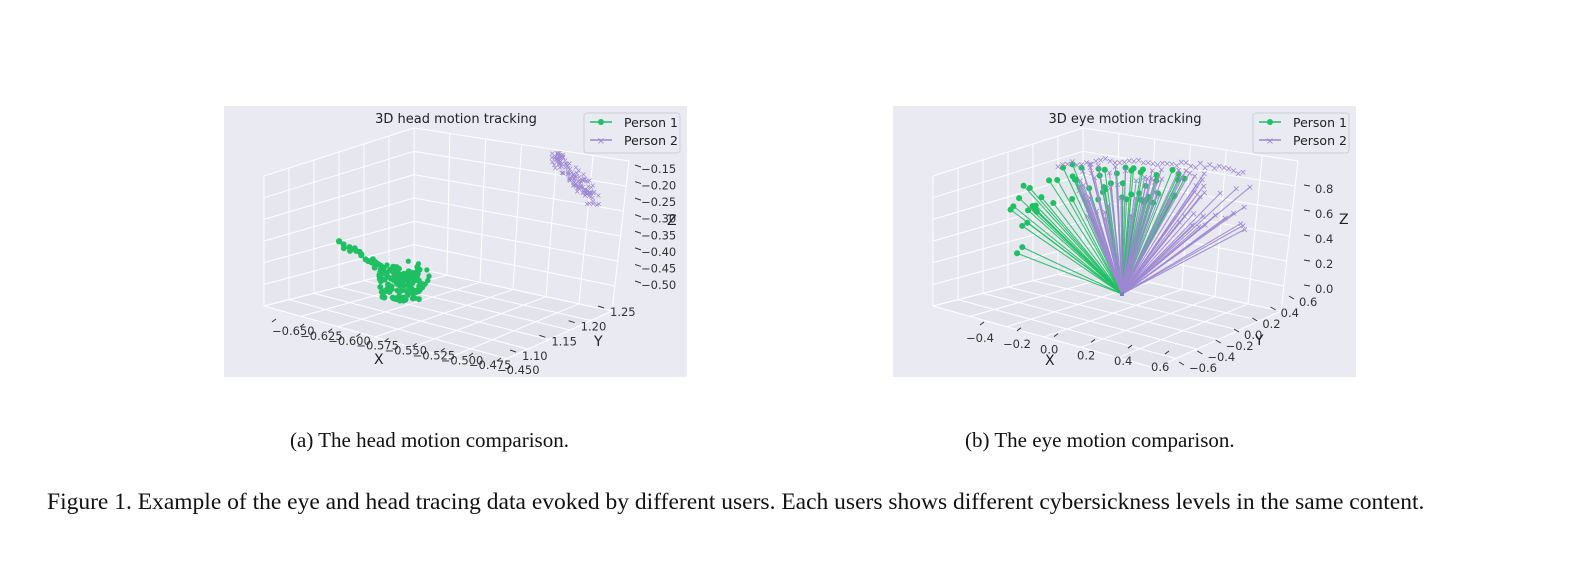 The image size is (1579, 569). What do you see at coordinates (658, 202) in the screenshot?
I see `z-tick-label: −0.25` at bounding box center [658, 202].